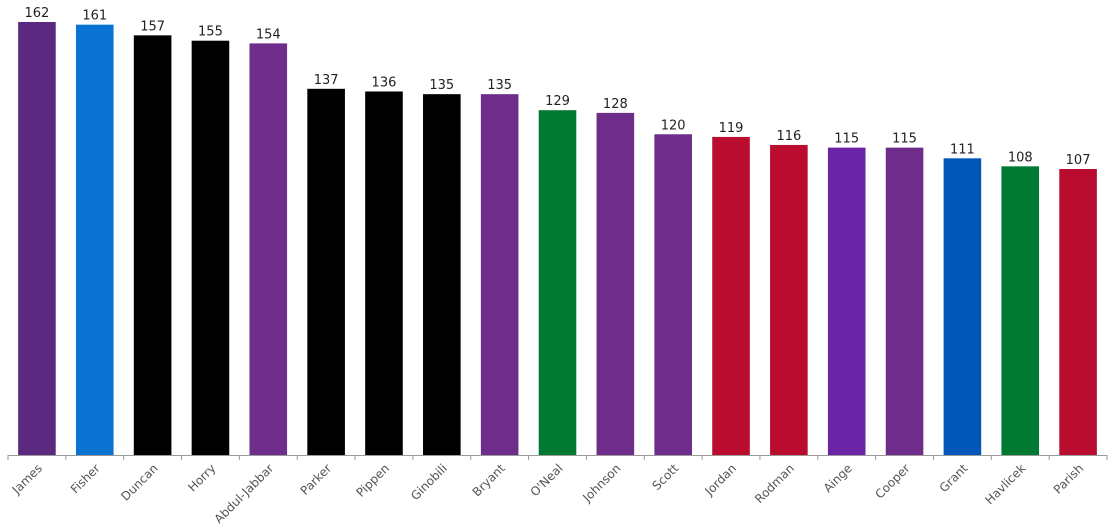 This screenshot has height=528, width=1119. Describe the element at coordinates (85, 478) in the screenshot. I see `x-tick-label: Fisher` at that location.